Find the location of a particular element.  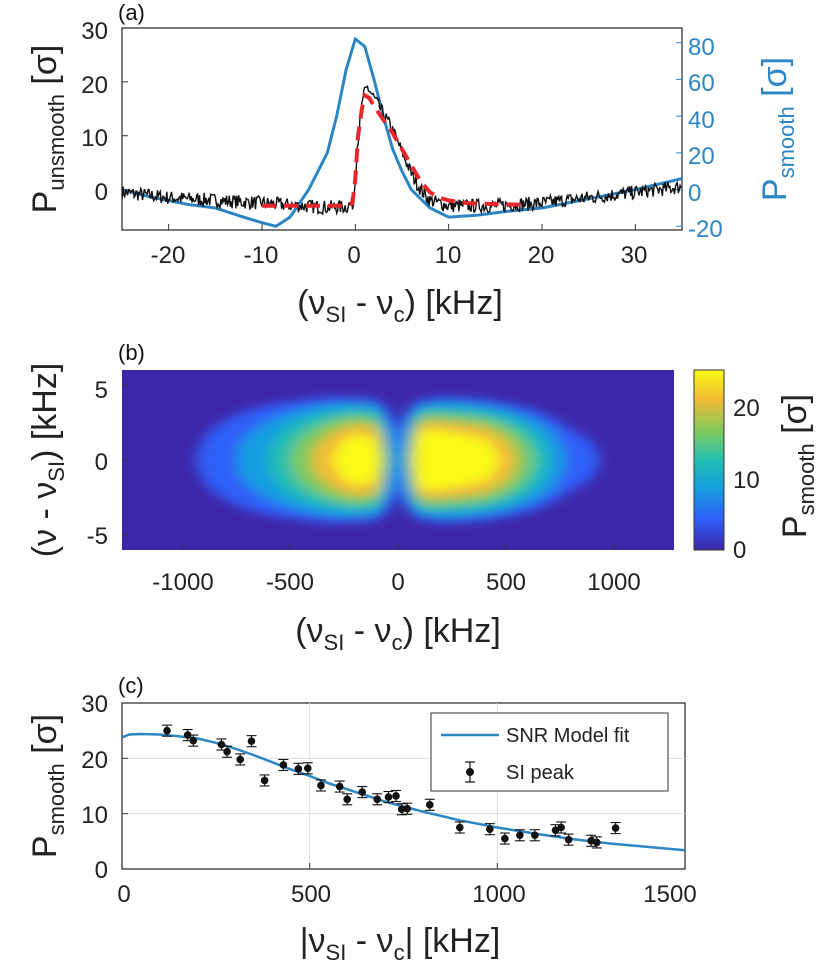

series-snr-model-fit is located at coordinates (403, 792).